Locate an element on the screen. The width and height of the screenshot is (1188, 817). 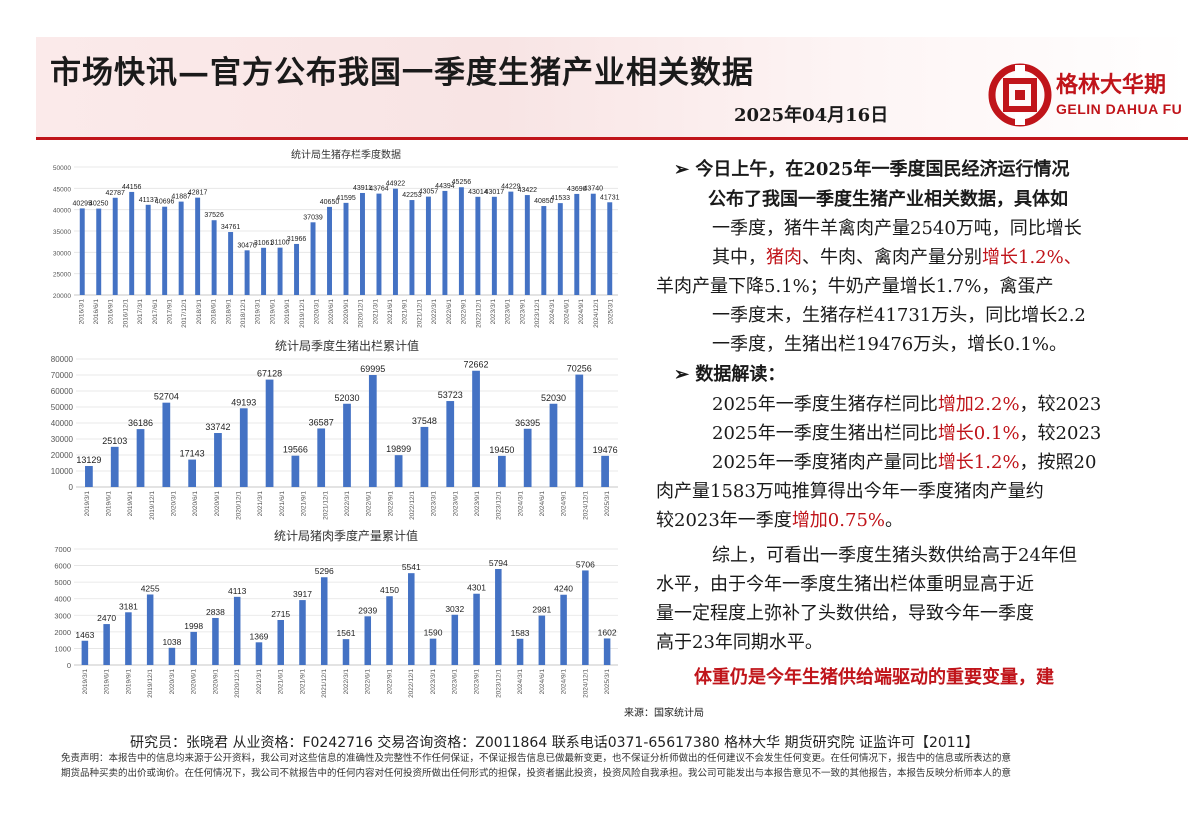
data-label: 43422 is located at coordinates (528, 190).